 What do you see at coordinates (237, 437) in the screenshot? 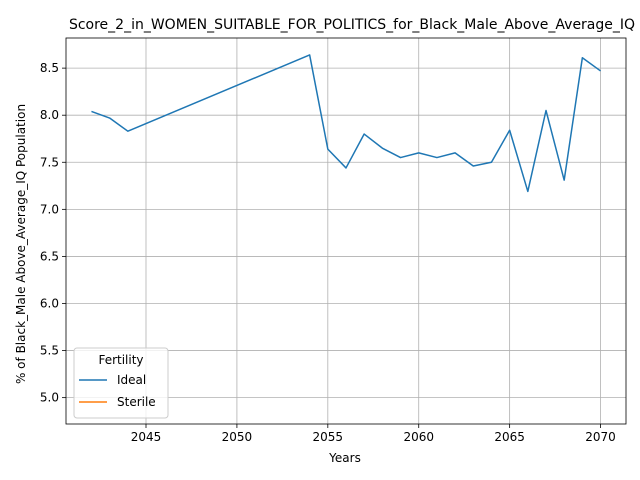
I see `x-tick-label: 2050` at bounding box center [237, 437].